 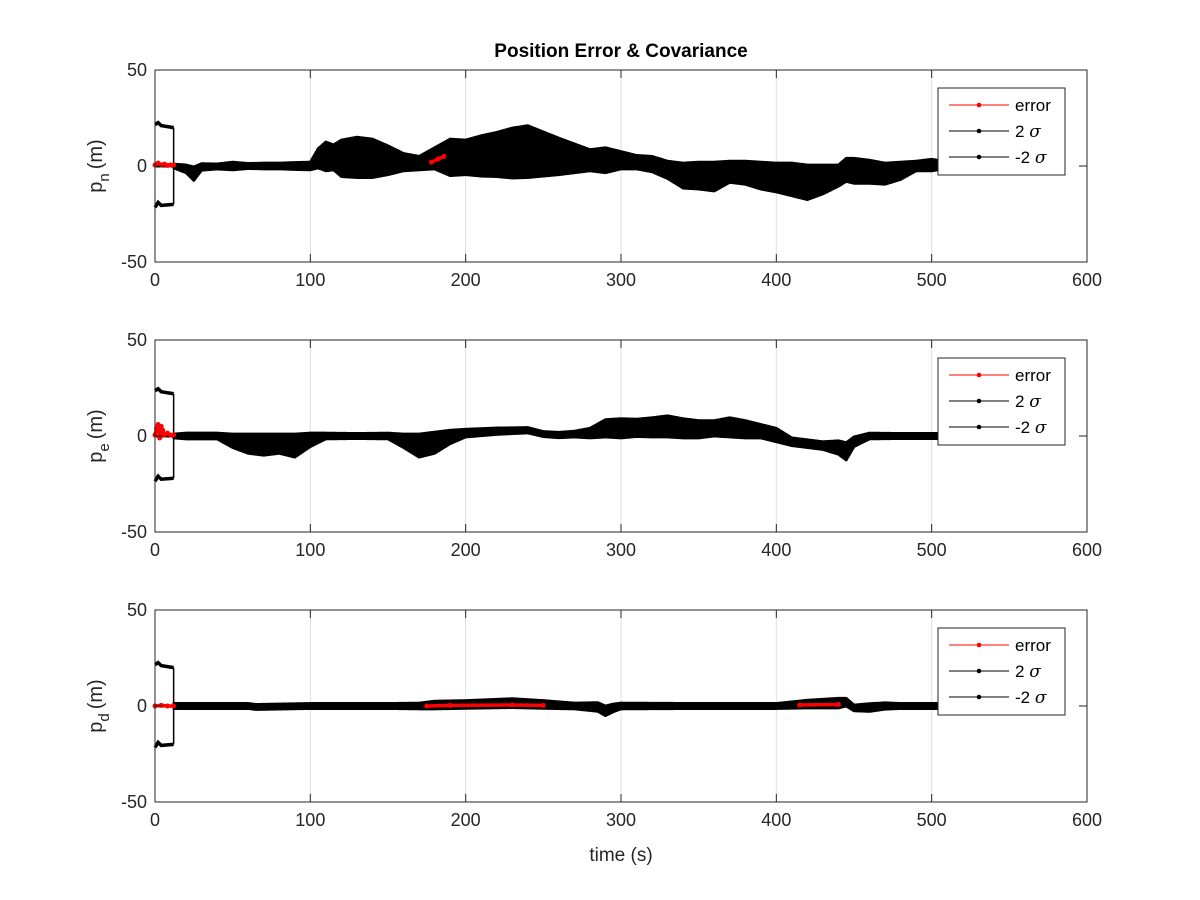 I want to click on x-axis-label: time (s), so click(x=620, y=855).